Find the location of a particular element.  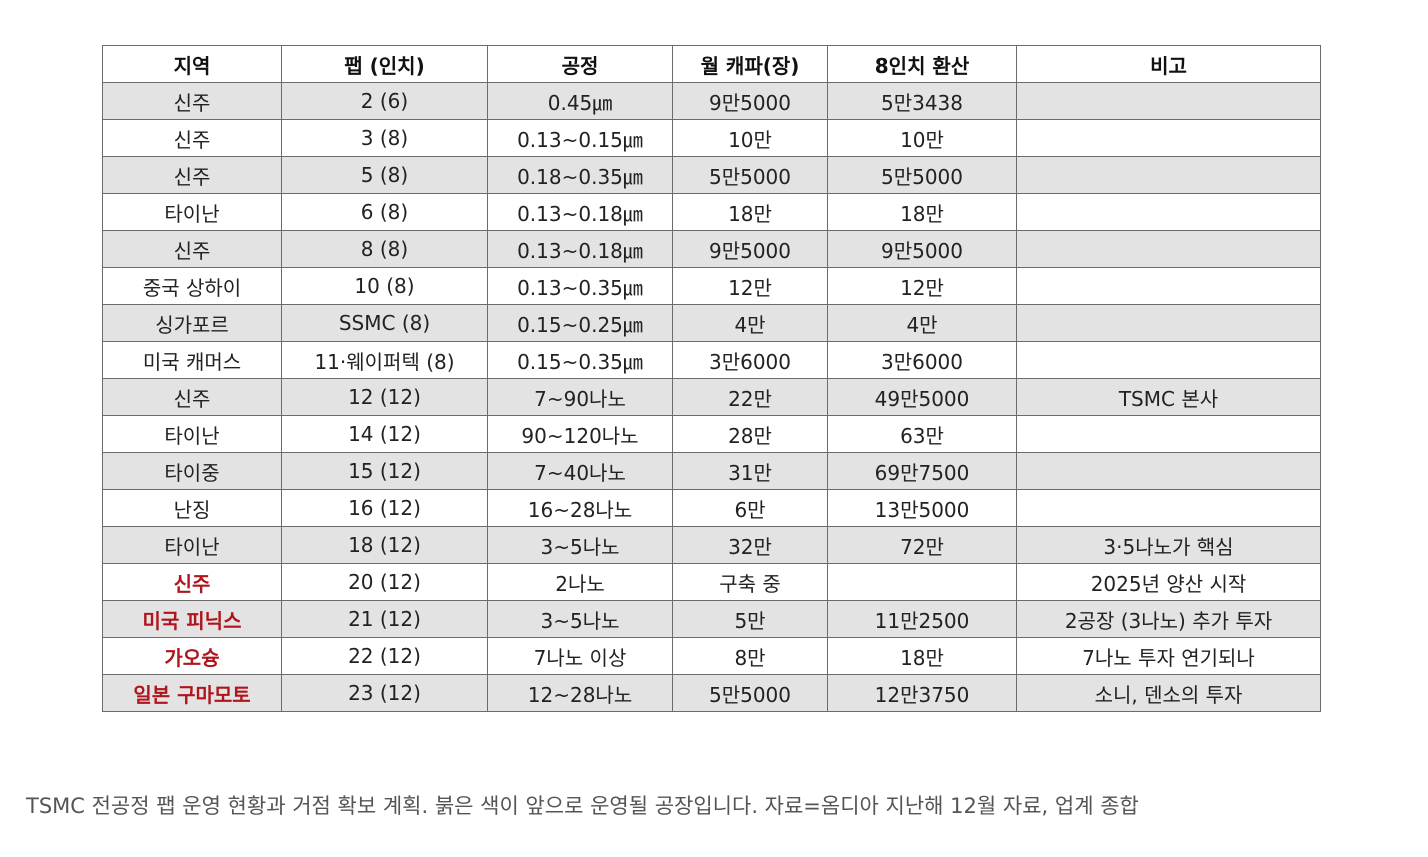

cell-8inch-equivalent: 69만7500 is located at coordinates (922, 471).